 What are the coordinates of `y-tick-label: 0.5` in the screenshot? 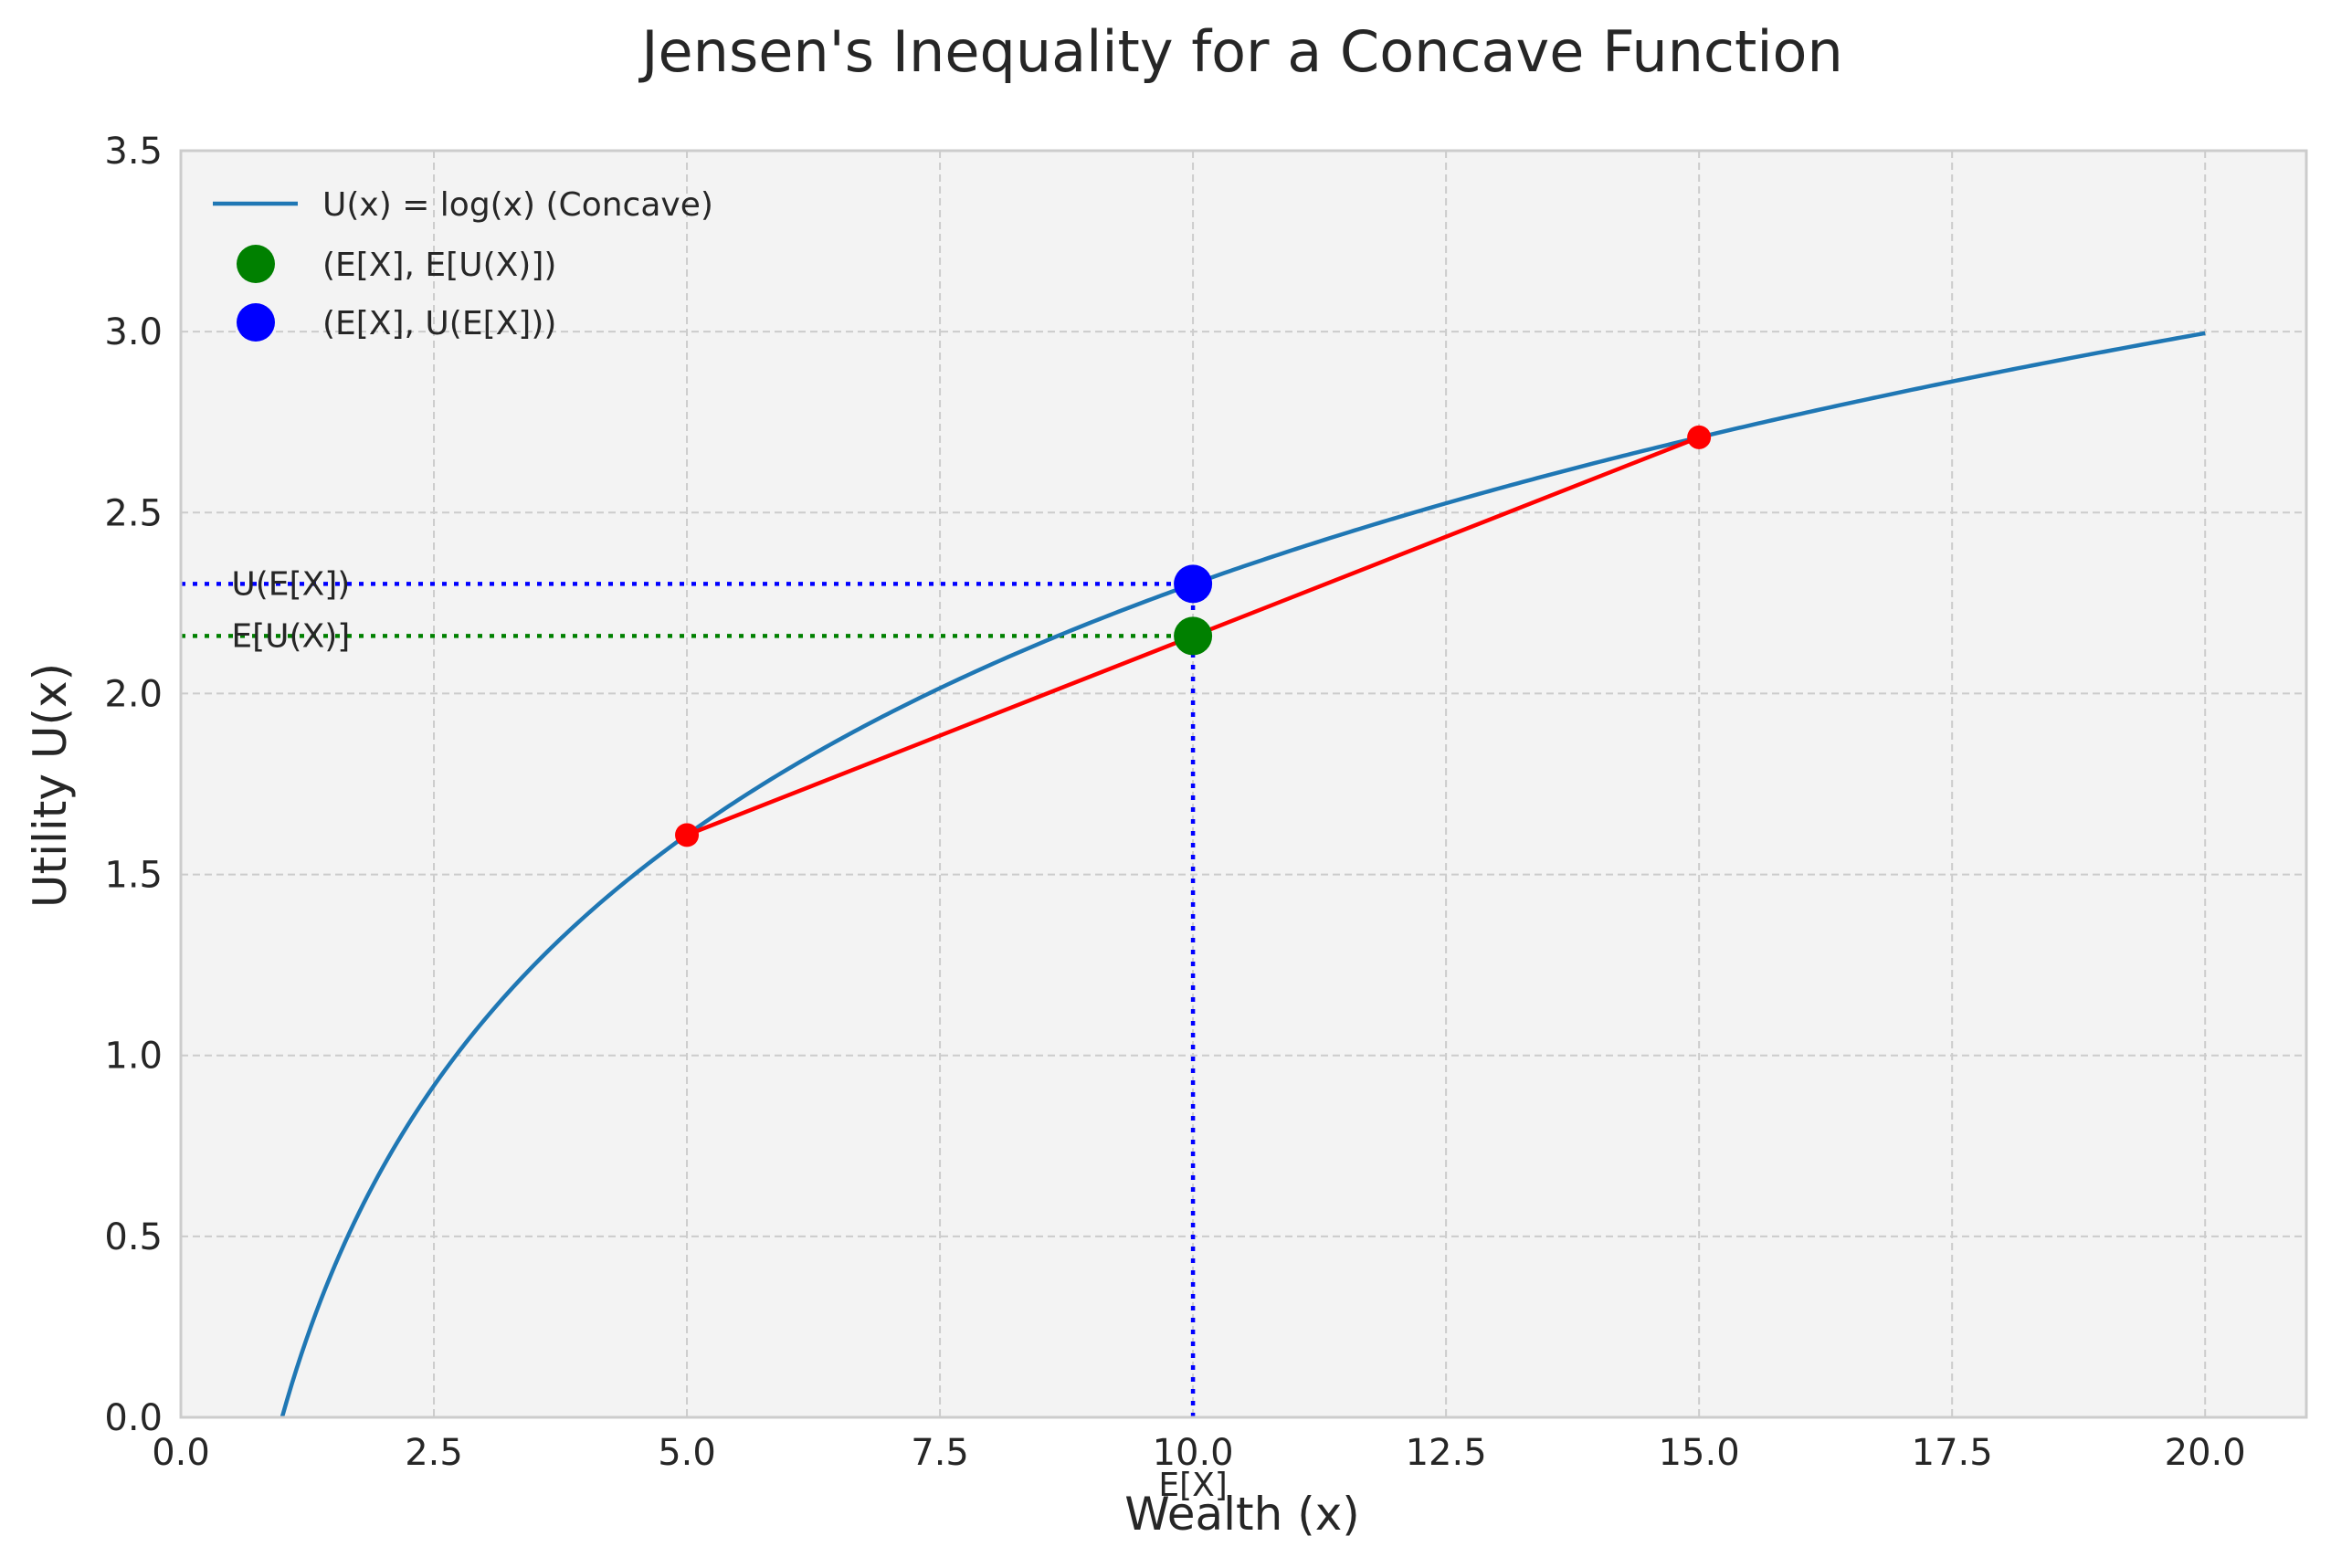 It's located at (133, 1237).